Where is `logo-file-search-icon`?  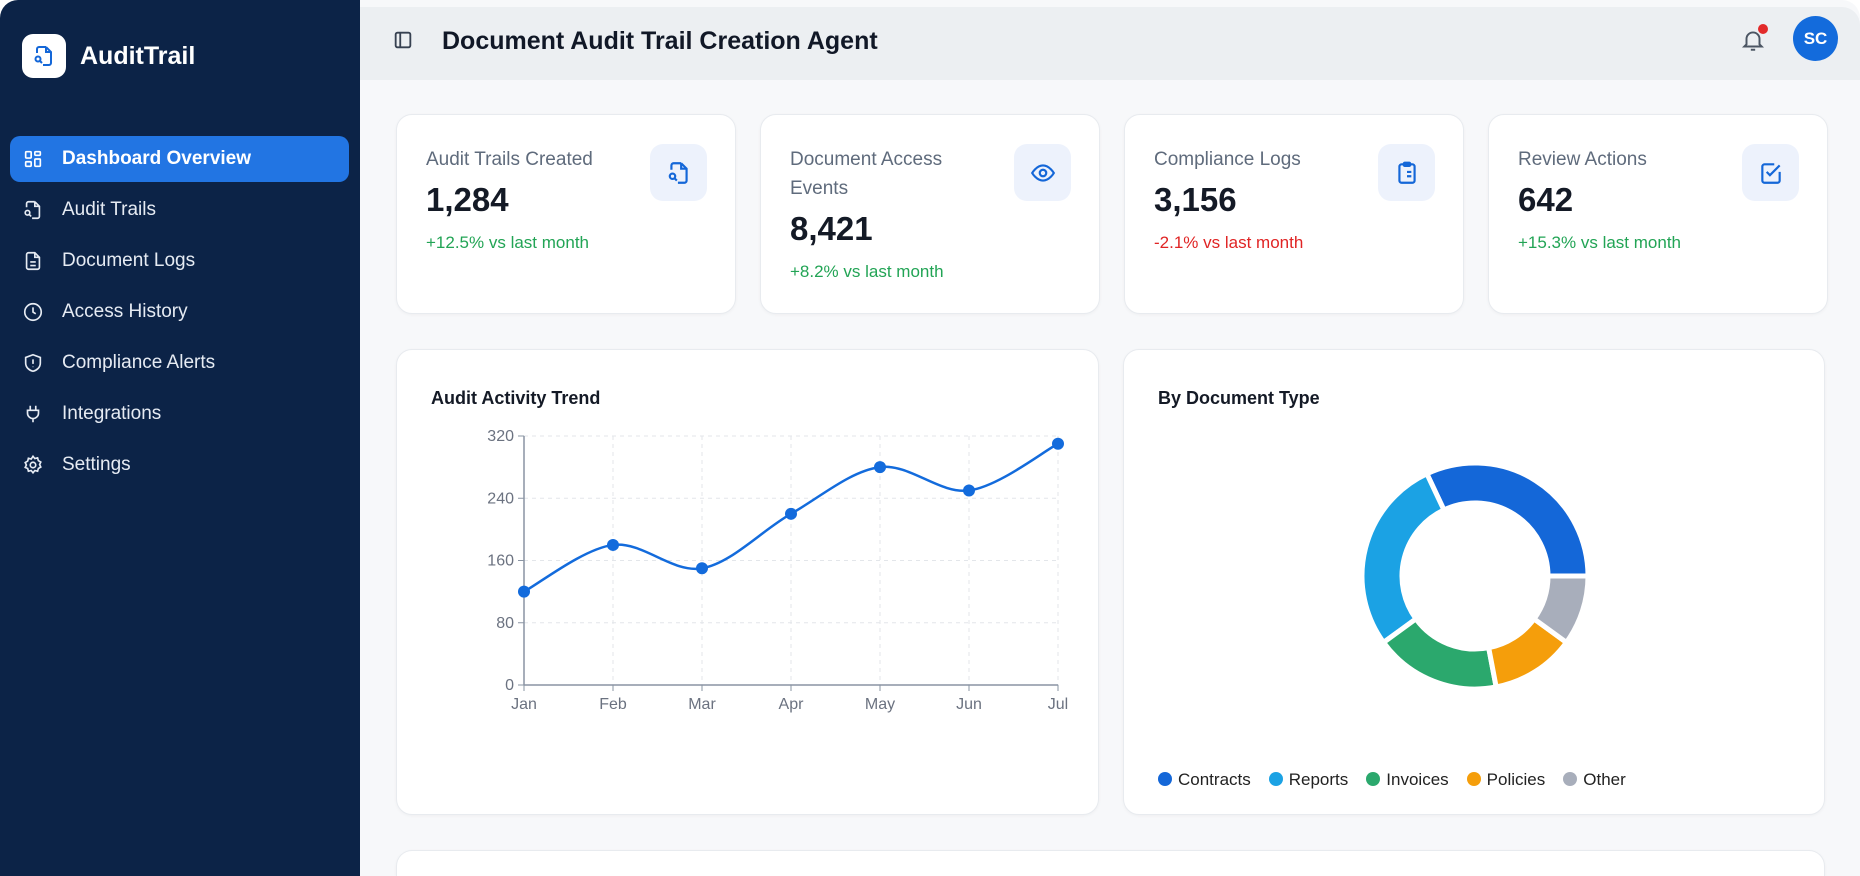
logo-file-search-icon is located at coordinates (44, 56).